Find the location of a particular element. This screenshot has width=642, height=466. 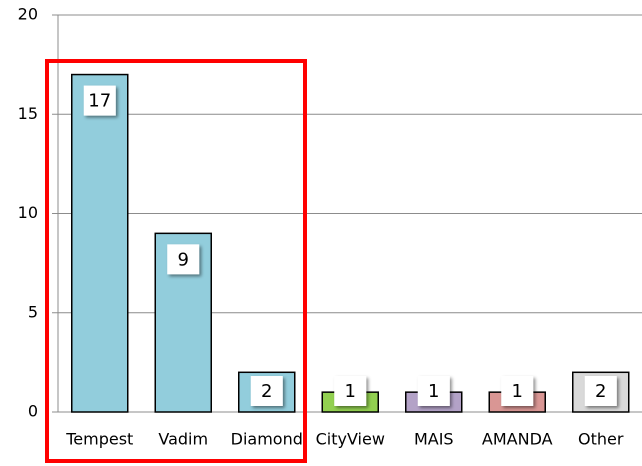

y-tick-label: 20 is located at coordinates (28, 14).